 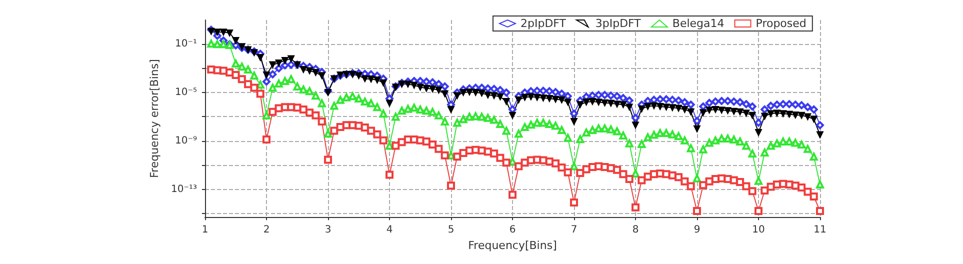 What do you see at coordinates (512, 245) in the screenshot?
I see `x-axis-title: Frequency[Bins]` at bounding box center [512, 245].